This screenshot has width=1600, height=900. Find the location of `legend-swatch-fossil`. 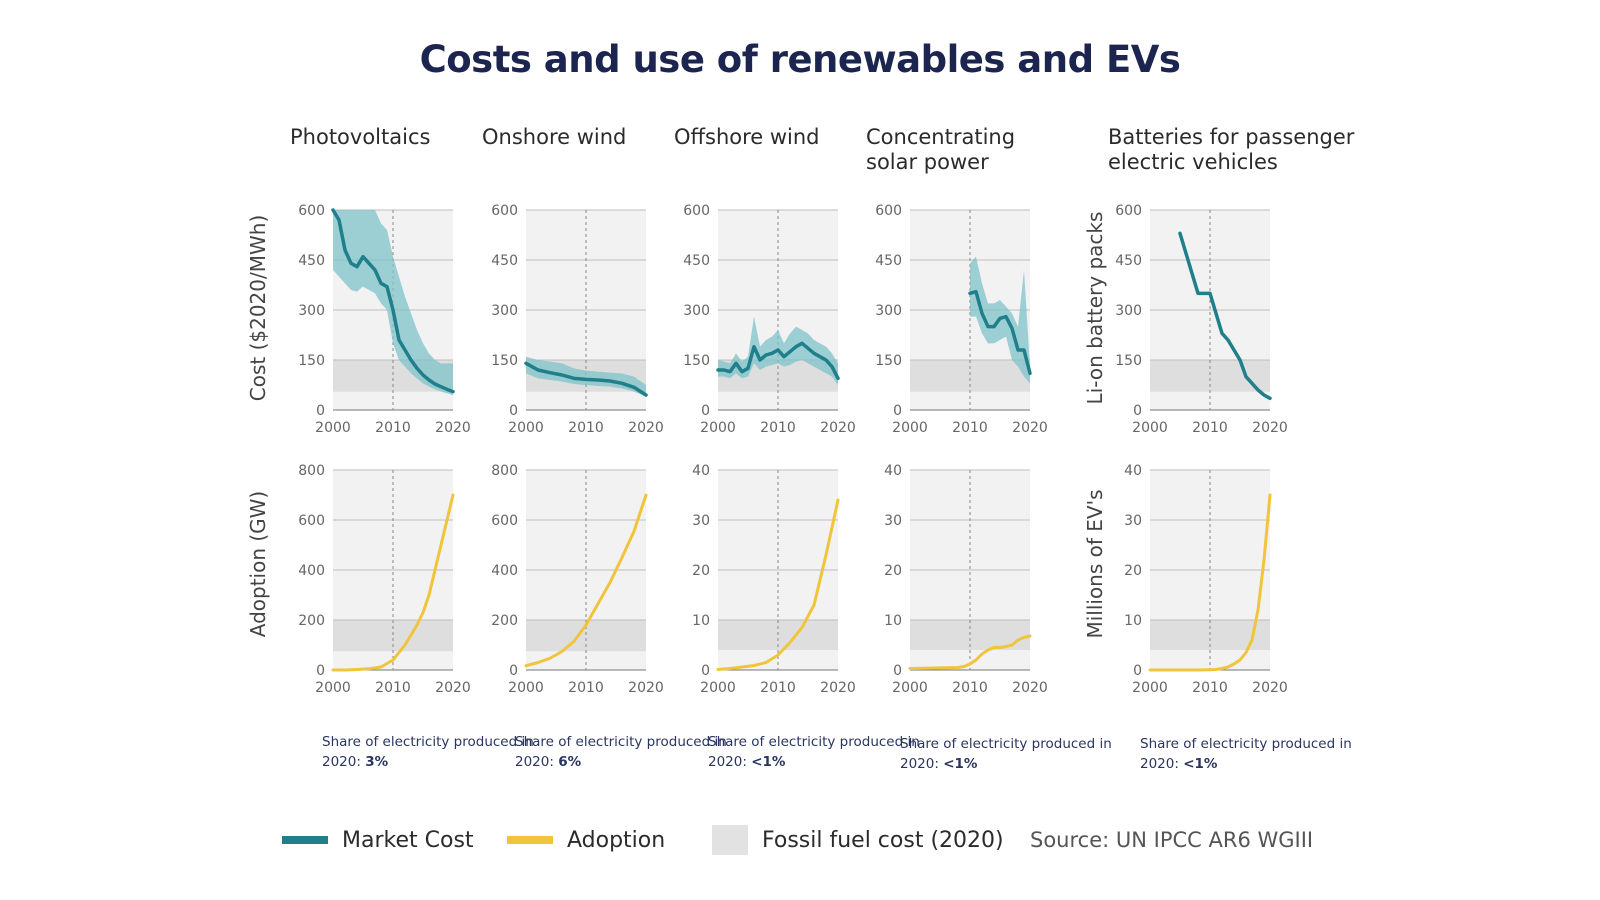

legend-swatch-fossil is located at coordinates (730, 840).